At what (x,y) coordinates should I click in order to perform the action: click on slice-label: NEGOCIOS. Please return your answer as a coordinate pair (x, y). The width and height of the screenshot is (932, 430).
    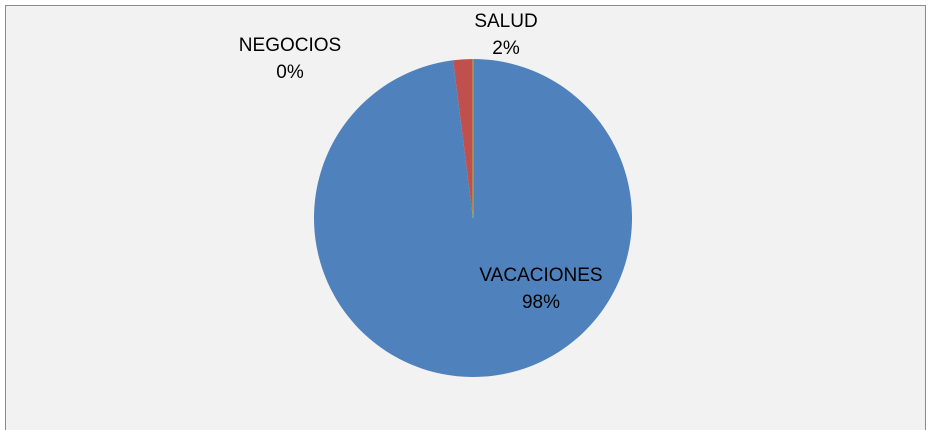
    Looking at the image, I should click on (290, 45).